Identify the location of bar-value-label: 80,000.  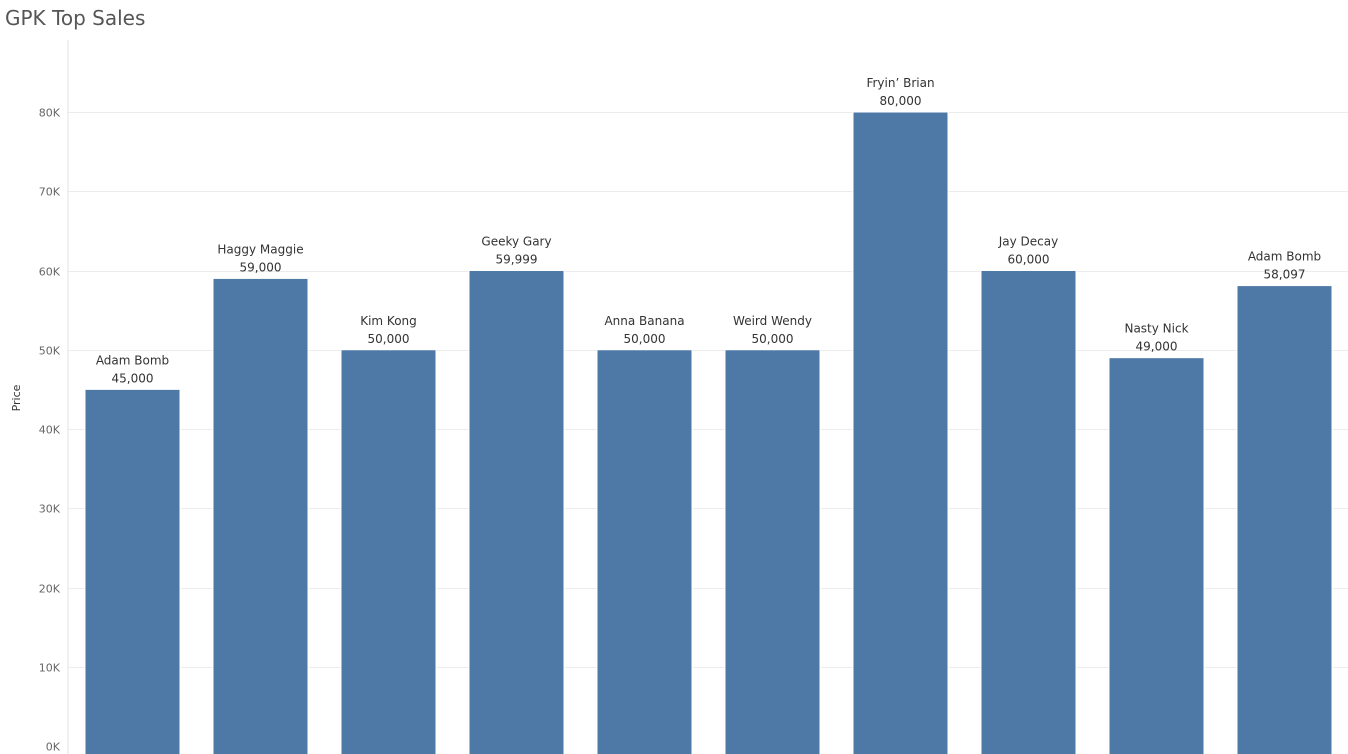
(901, 101).